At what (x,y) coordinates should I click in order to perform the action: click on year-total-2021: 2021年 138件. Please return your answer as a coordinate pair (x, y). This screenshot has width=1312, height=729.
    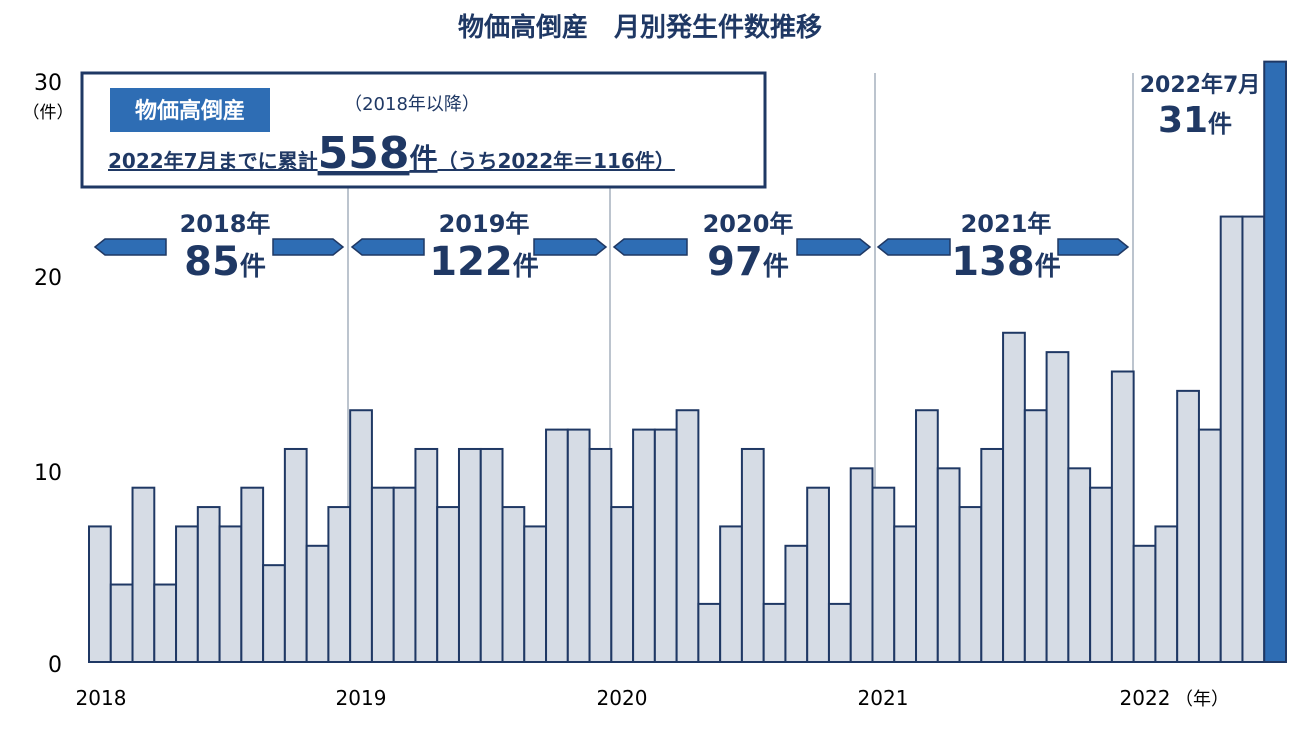
    Looking at the image, I should click on (1003, 247).